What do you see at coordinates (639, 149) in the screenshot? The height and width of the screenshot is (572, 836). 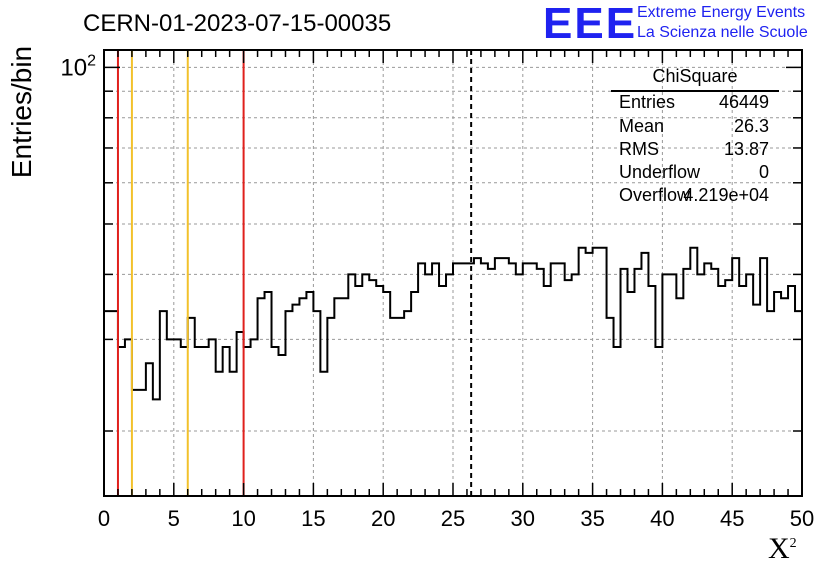 I see `stat-name: RMS` at bounding box center [639, 149].